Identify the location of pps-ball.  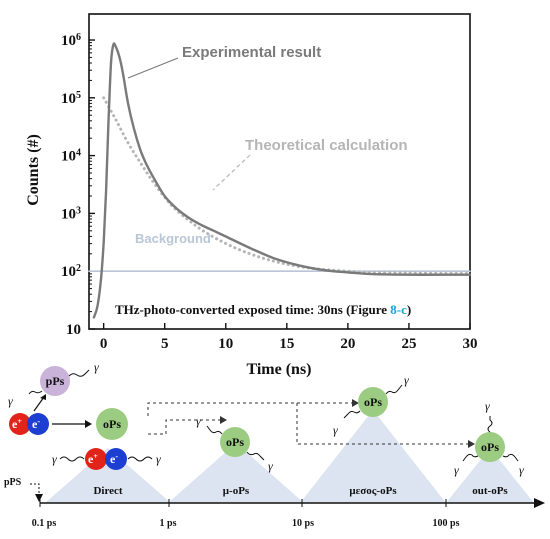
(55, 381).